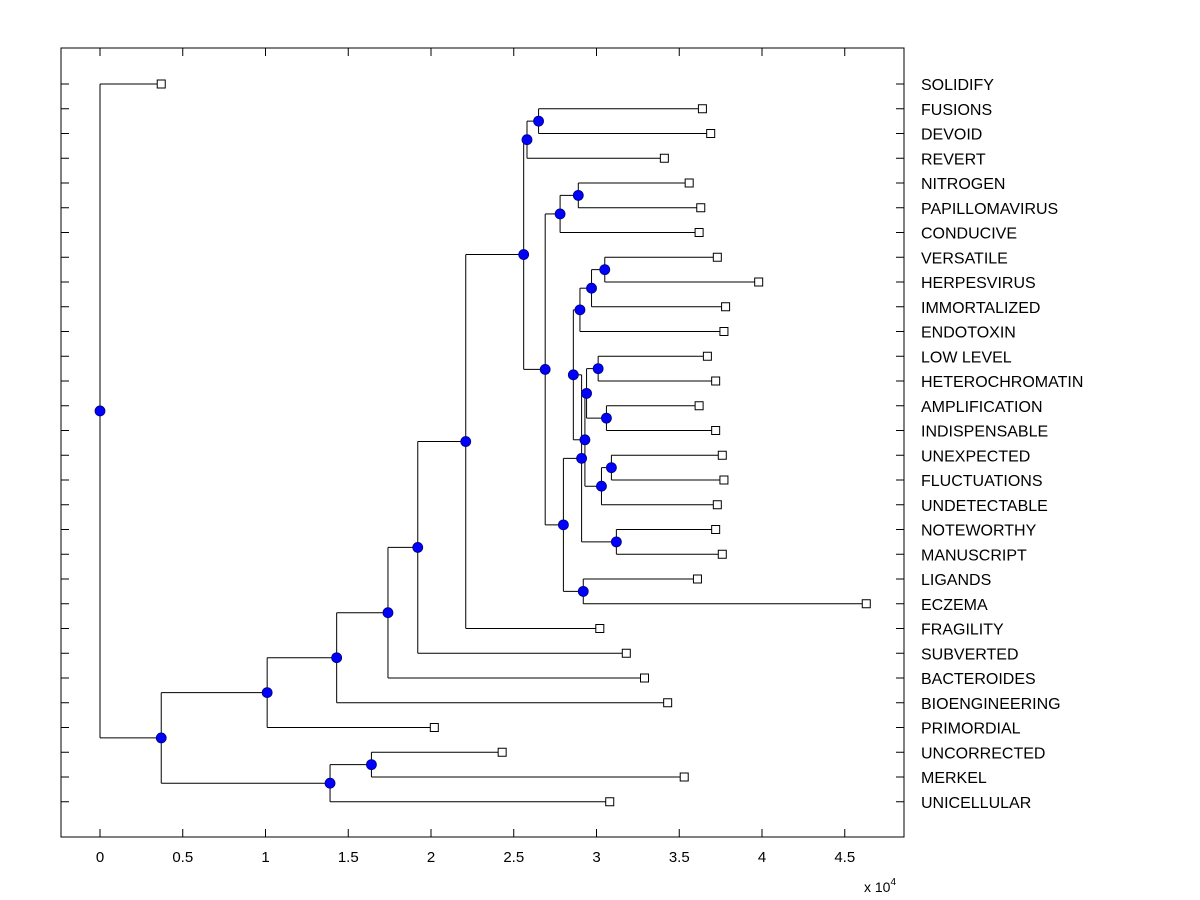 This screenshot has height=900, width=1200. Describe the element at coordinates (979, 531) in the screenshot. I see `leaf-label: NOTEWORTHY` at that location.